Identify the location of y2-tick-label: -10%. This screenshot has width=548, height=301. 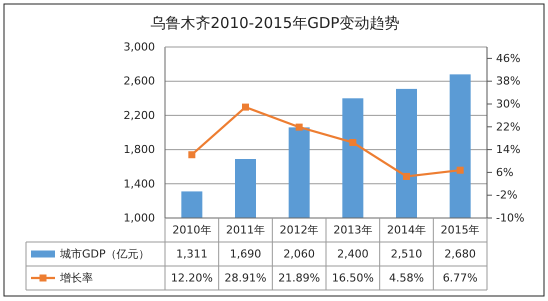
(510, 218).